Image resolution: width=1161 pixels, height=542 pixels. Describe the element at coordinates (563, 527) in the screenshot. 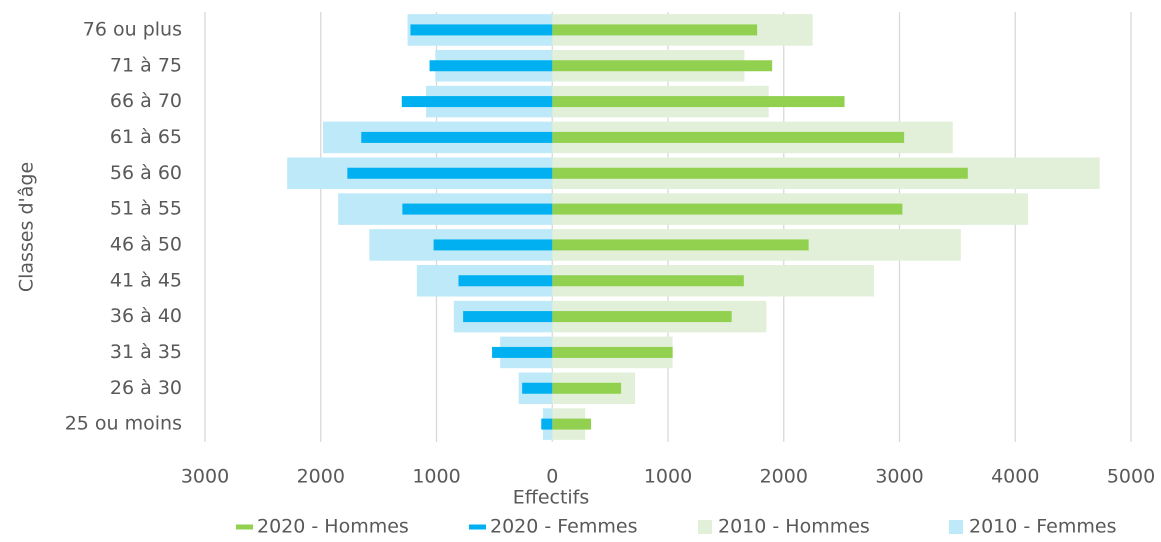

I see `legend-label: 2020 - Femmes` at that location.